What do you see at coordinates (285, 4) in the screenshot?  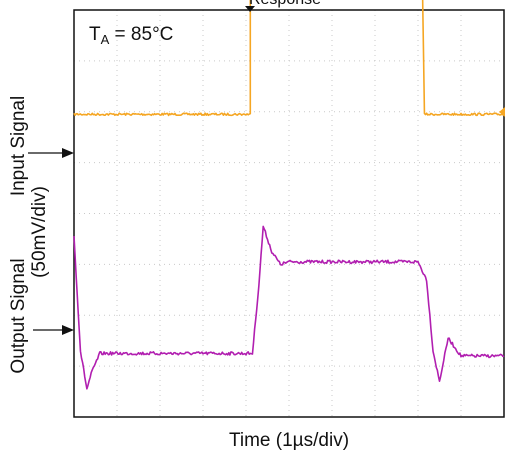 I see `chart-title: Response` at bounding box center [285, 4].